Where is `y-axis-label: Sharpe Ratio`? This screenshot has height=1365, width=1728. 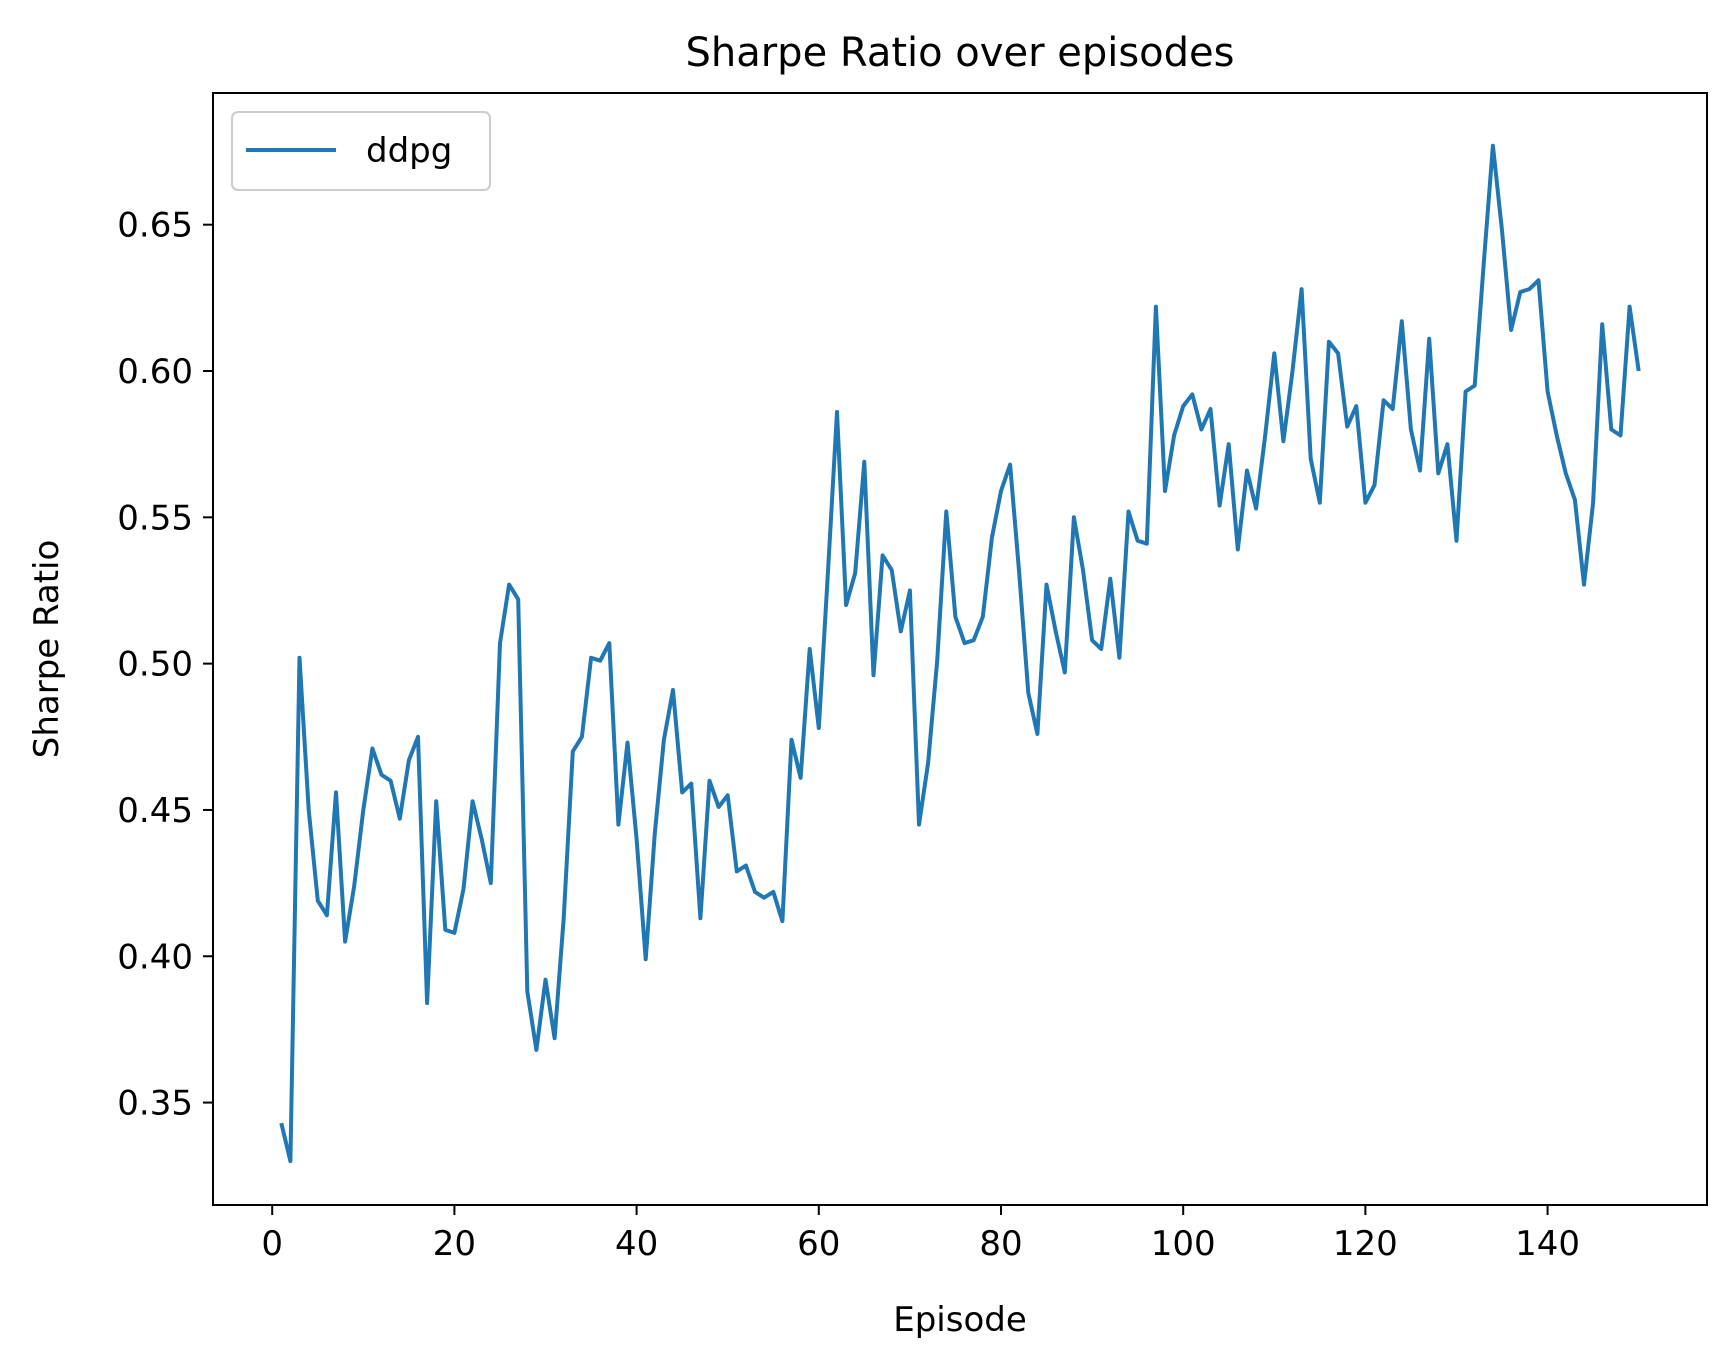
y-axis-label: Sharpe Ratio is located at coordinates (47, 649).